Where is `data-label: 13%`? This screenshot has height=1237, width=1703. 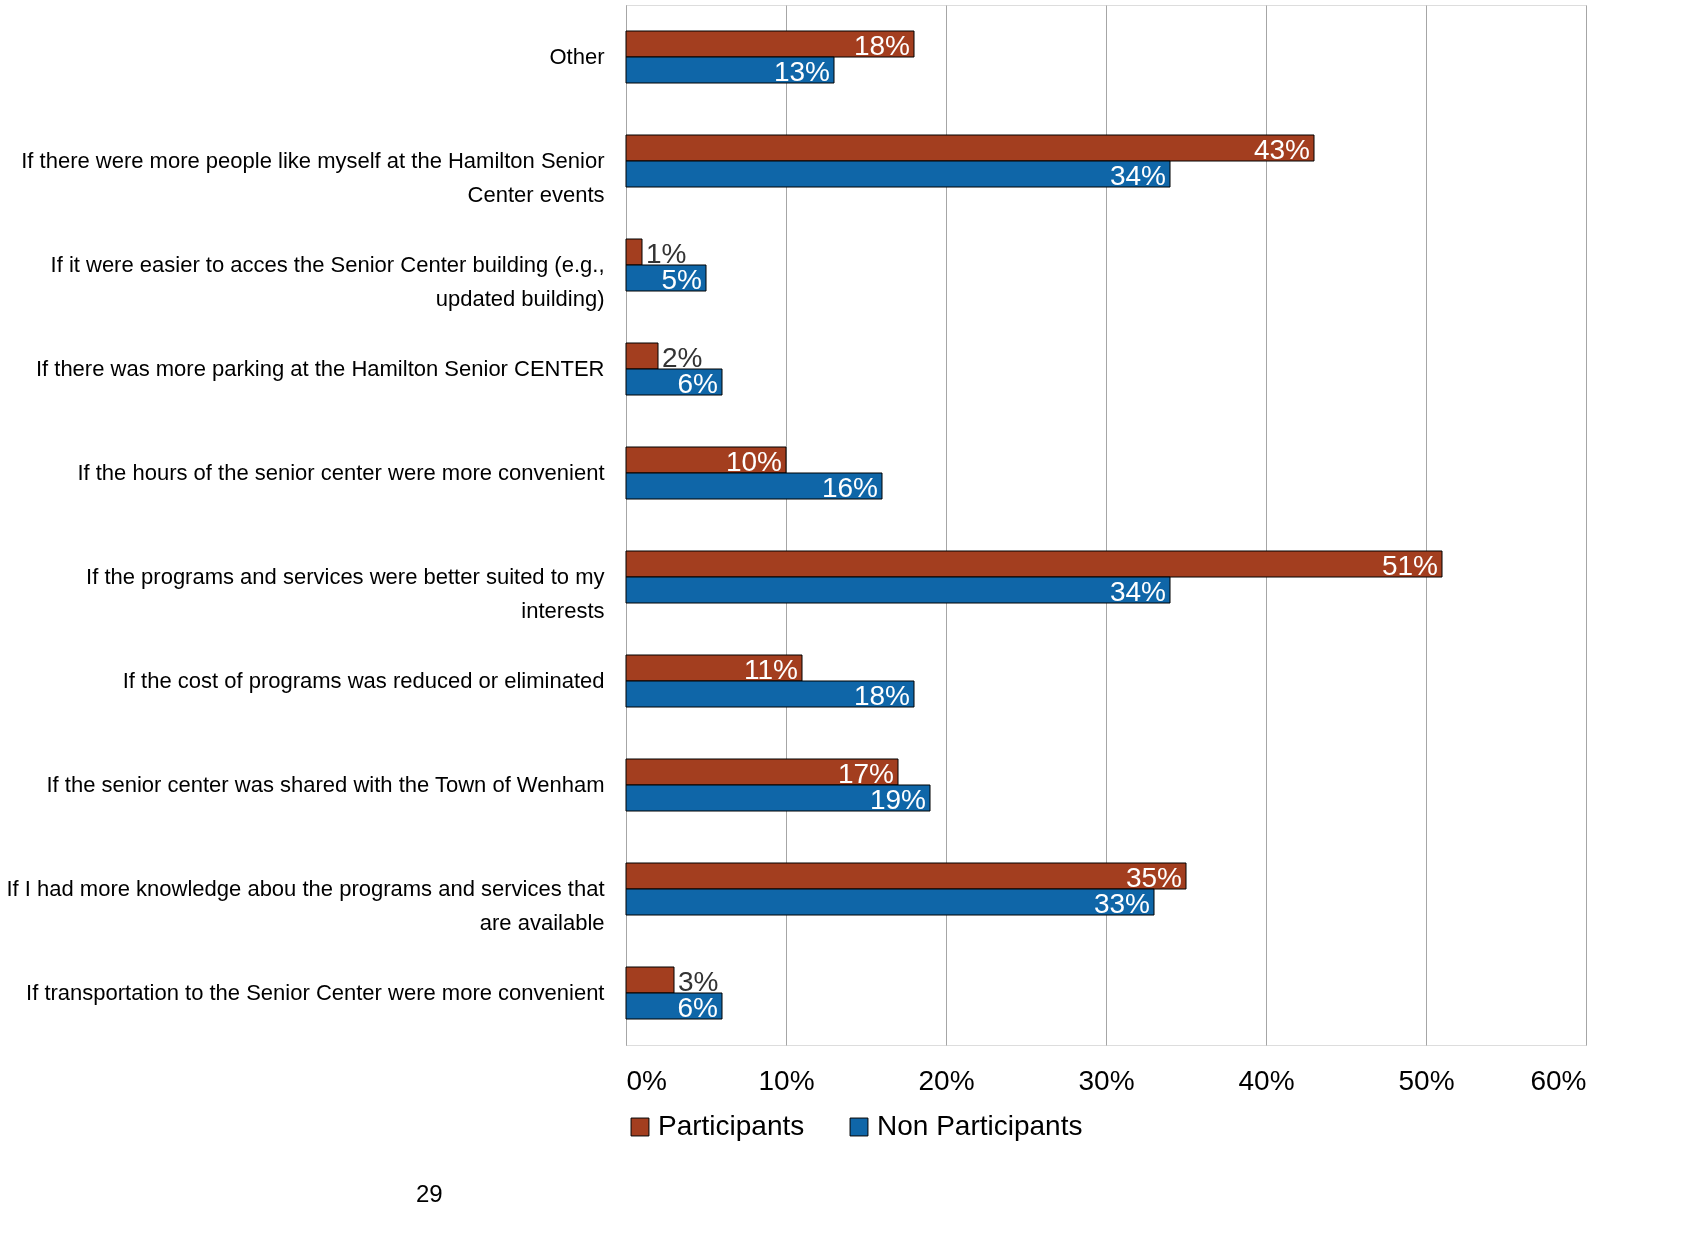 data-label: 13% is located at coordinates (801, 71).